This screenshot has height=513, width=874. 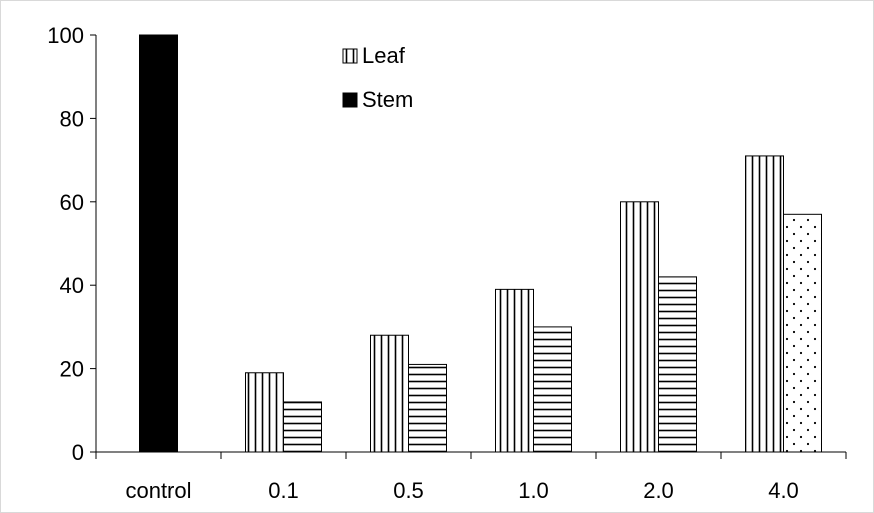 I want to click on legend-label-leaf: Leaf, so click(x=384, y=55).